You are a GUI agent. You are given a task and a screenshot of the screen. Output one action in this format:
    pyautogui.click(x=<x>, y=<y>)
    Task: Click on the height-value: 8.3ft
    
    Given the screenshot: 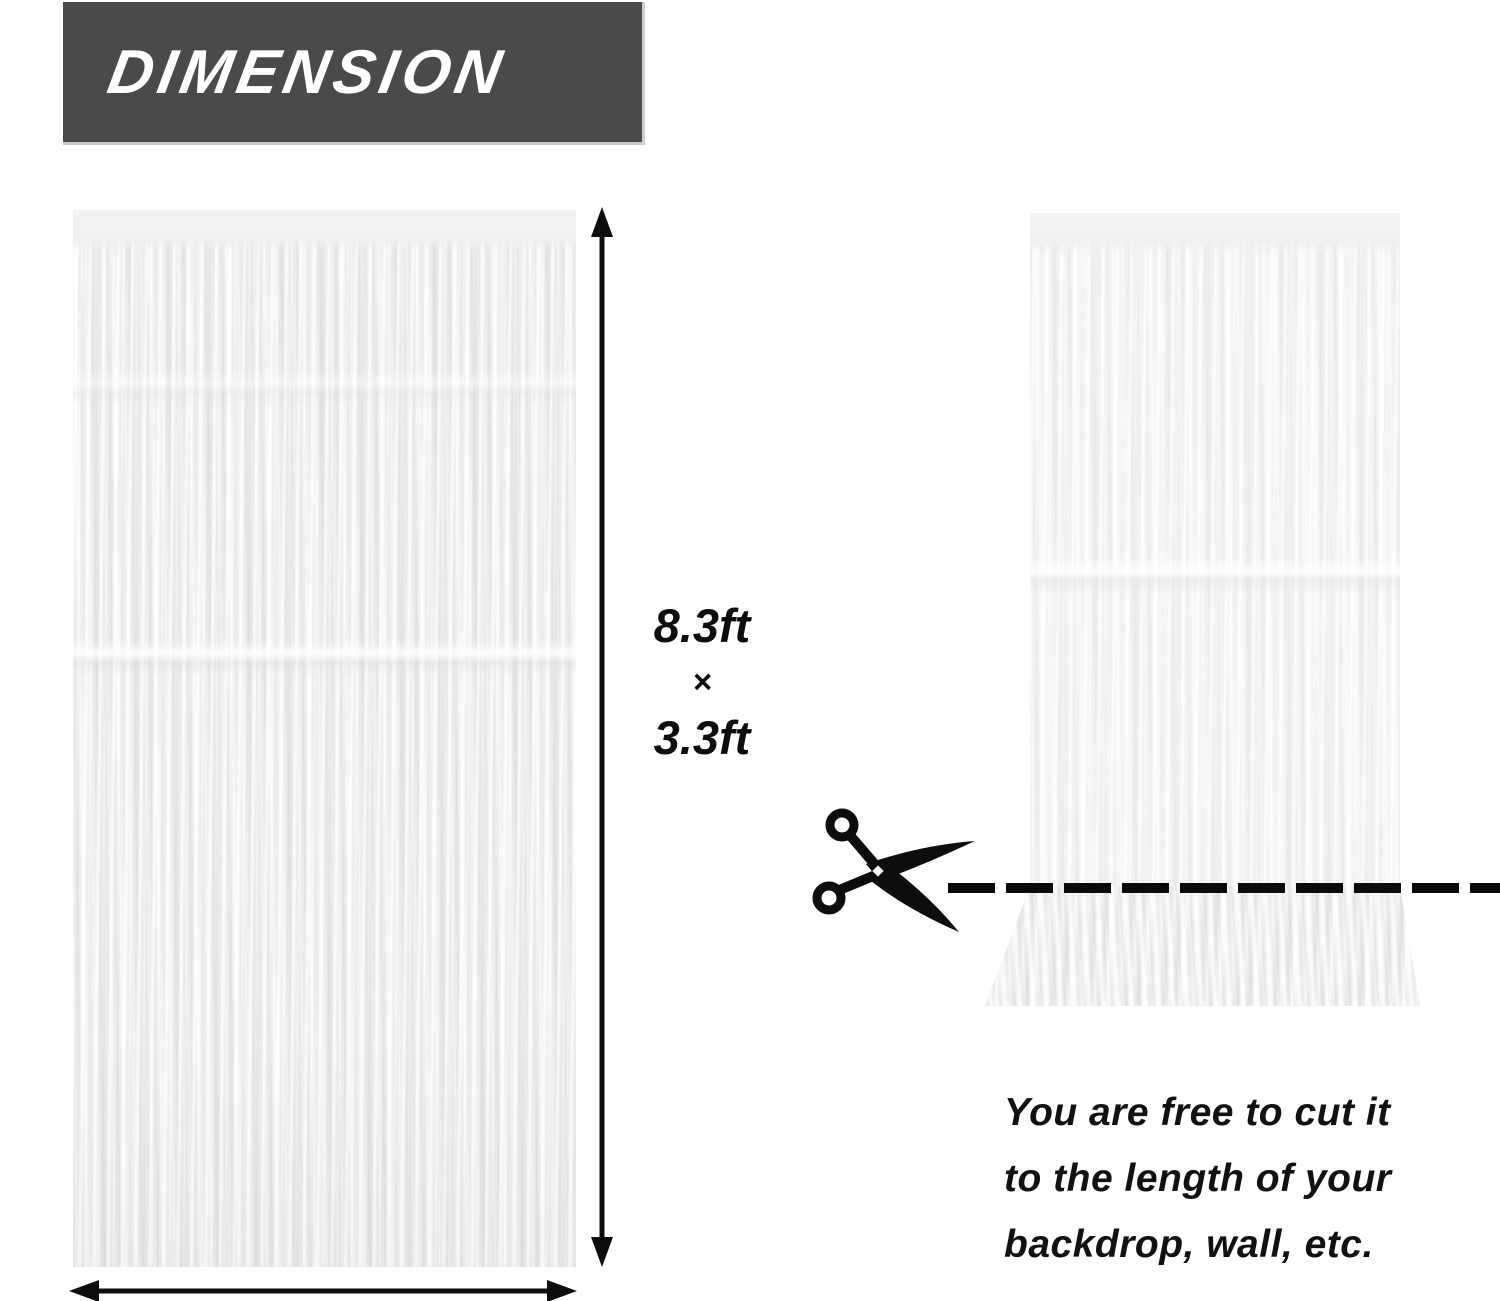 What is the action you would take?
    pyautogui.click(x=702, y=625)
    